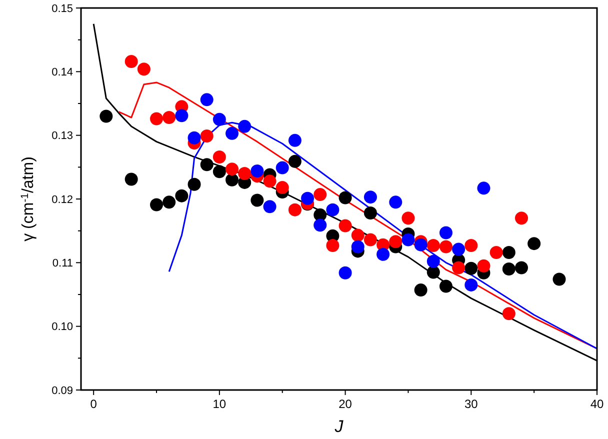 The image size is (608, 439). What do you see at coordinates (62, 327) in the screenshot?
I see `y-tick-label: 0.10` at bounding box center [62, 327].